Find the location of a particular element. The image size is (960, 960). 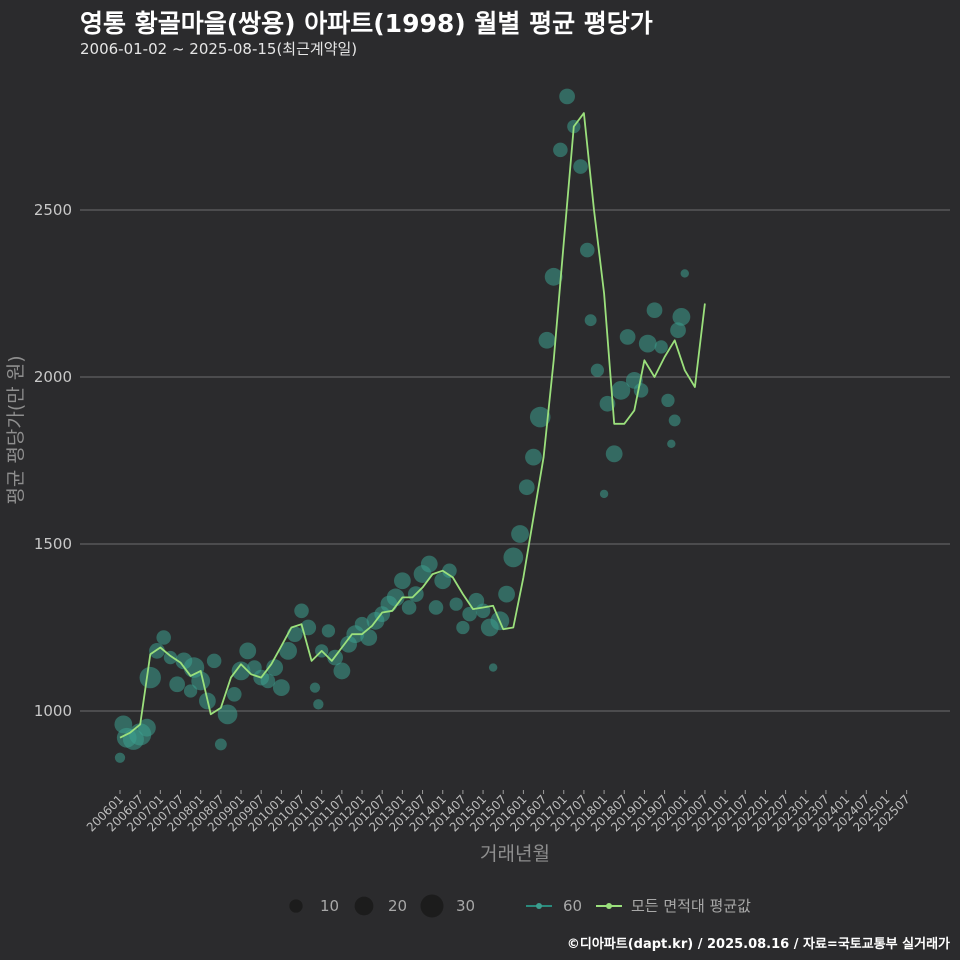

y-tick-label: 1000 is located at coordinates (53, 711).